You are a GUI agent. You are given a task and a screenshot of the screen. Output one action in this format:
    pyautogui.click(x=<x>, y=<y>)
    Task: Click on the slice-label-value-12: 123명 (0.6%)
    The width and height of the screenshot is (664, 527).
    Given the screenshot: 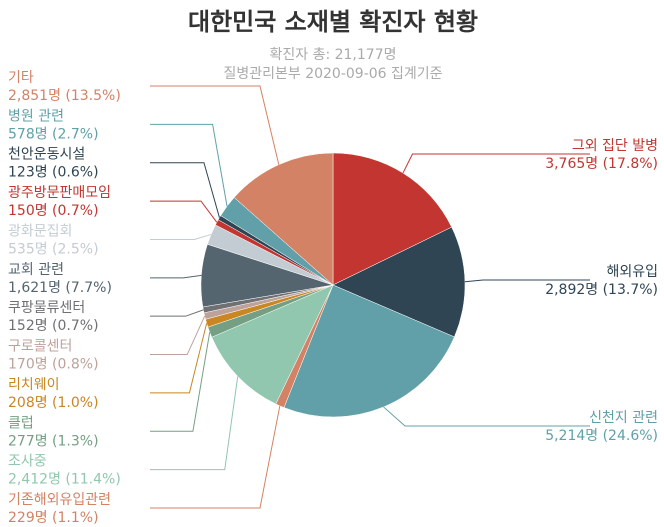 What is the action you would take?
    pyautogui.click(x=53, y=173)
    